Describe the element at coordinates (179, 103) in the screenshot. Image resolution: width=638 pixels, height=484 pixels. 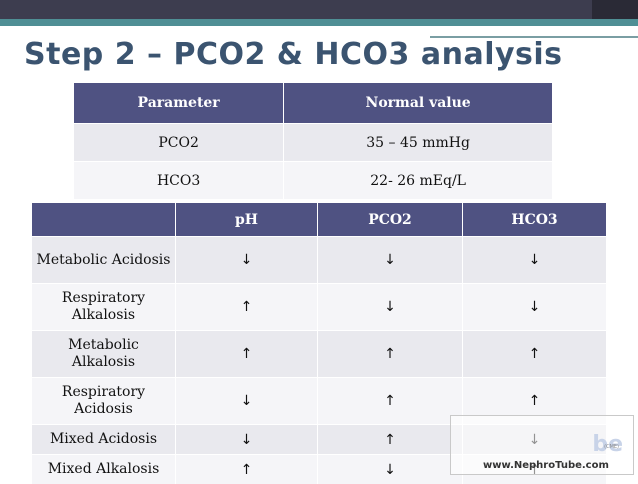
I see `column-header-parameter: Parameter` at that location.